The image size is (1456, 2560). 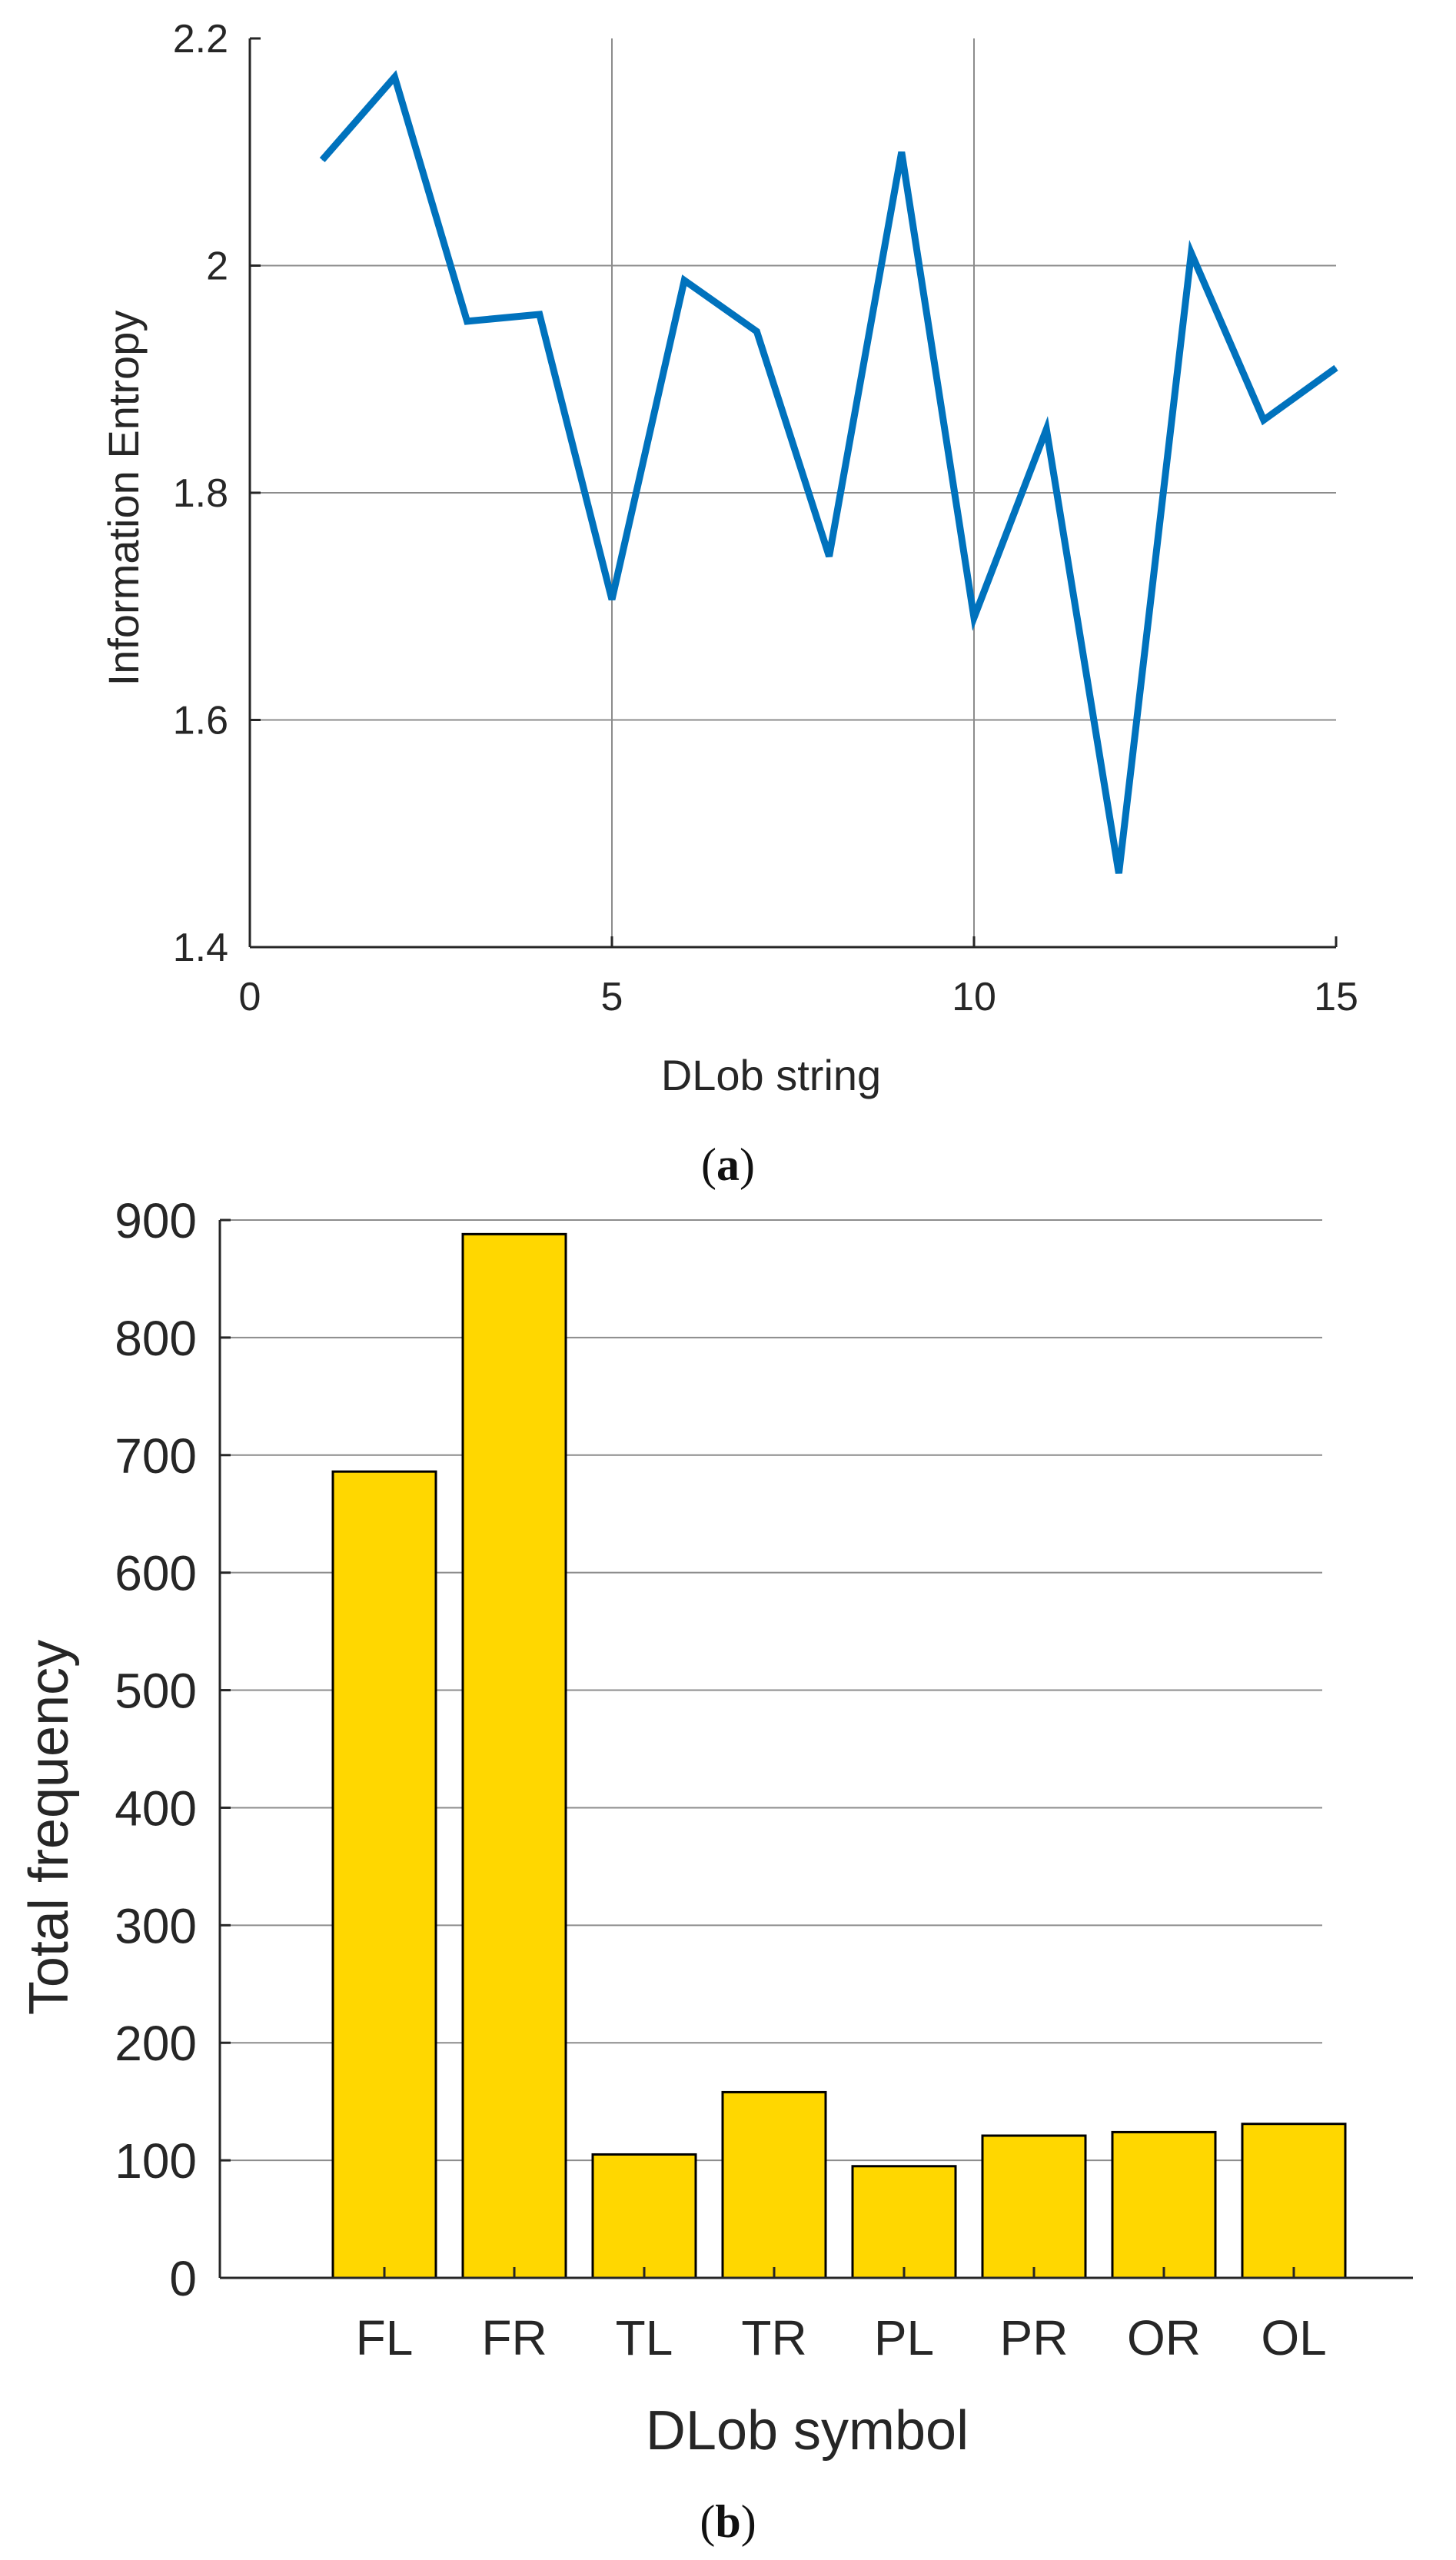 I want to click on bar-chart-y-tick-label: 300, so click(x=156, y=1925).